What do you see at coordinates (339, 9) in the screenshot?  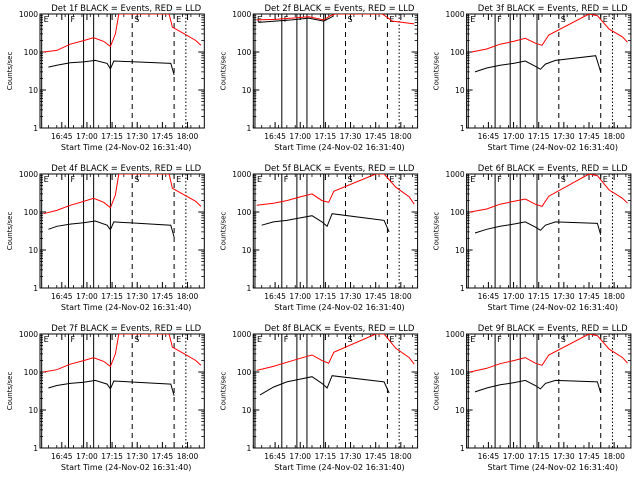 I see `panel-title: Det 2f BLACK = Events, RED = LLD` at bounding box center [339, 9].